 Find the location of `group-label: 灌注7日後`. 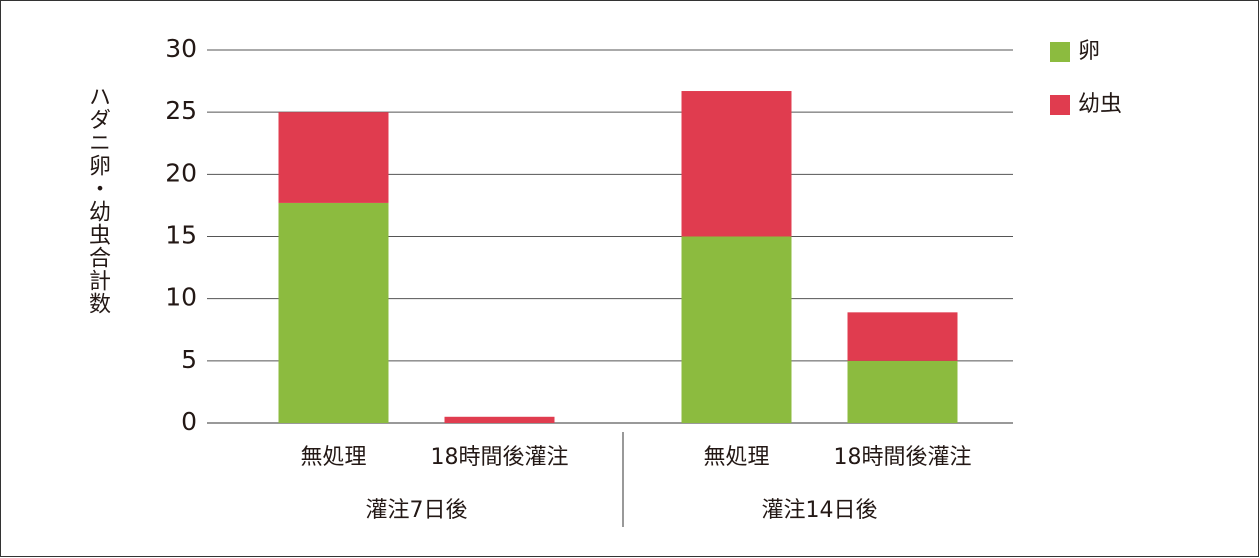

group-label: 灌注7日後 is located at coordinates (417, 510).